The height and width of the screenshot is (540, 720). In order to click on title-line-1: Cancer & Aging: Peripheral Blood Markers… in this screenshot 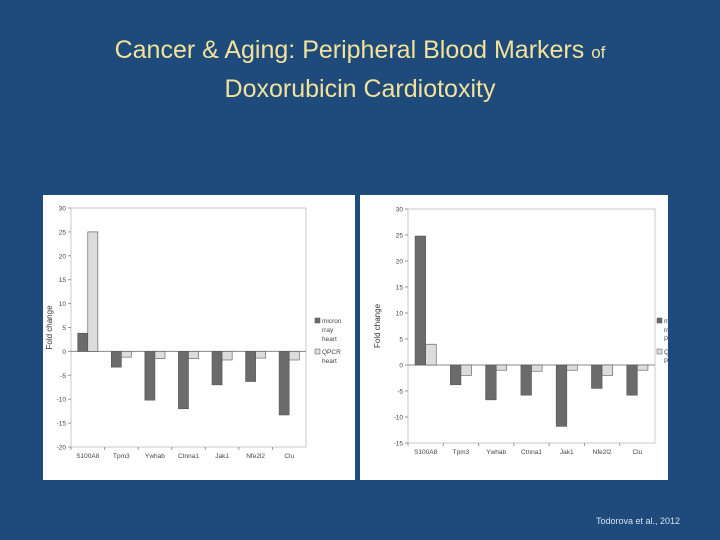, I will do `click(360, 51)`.